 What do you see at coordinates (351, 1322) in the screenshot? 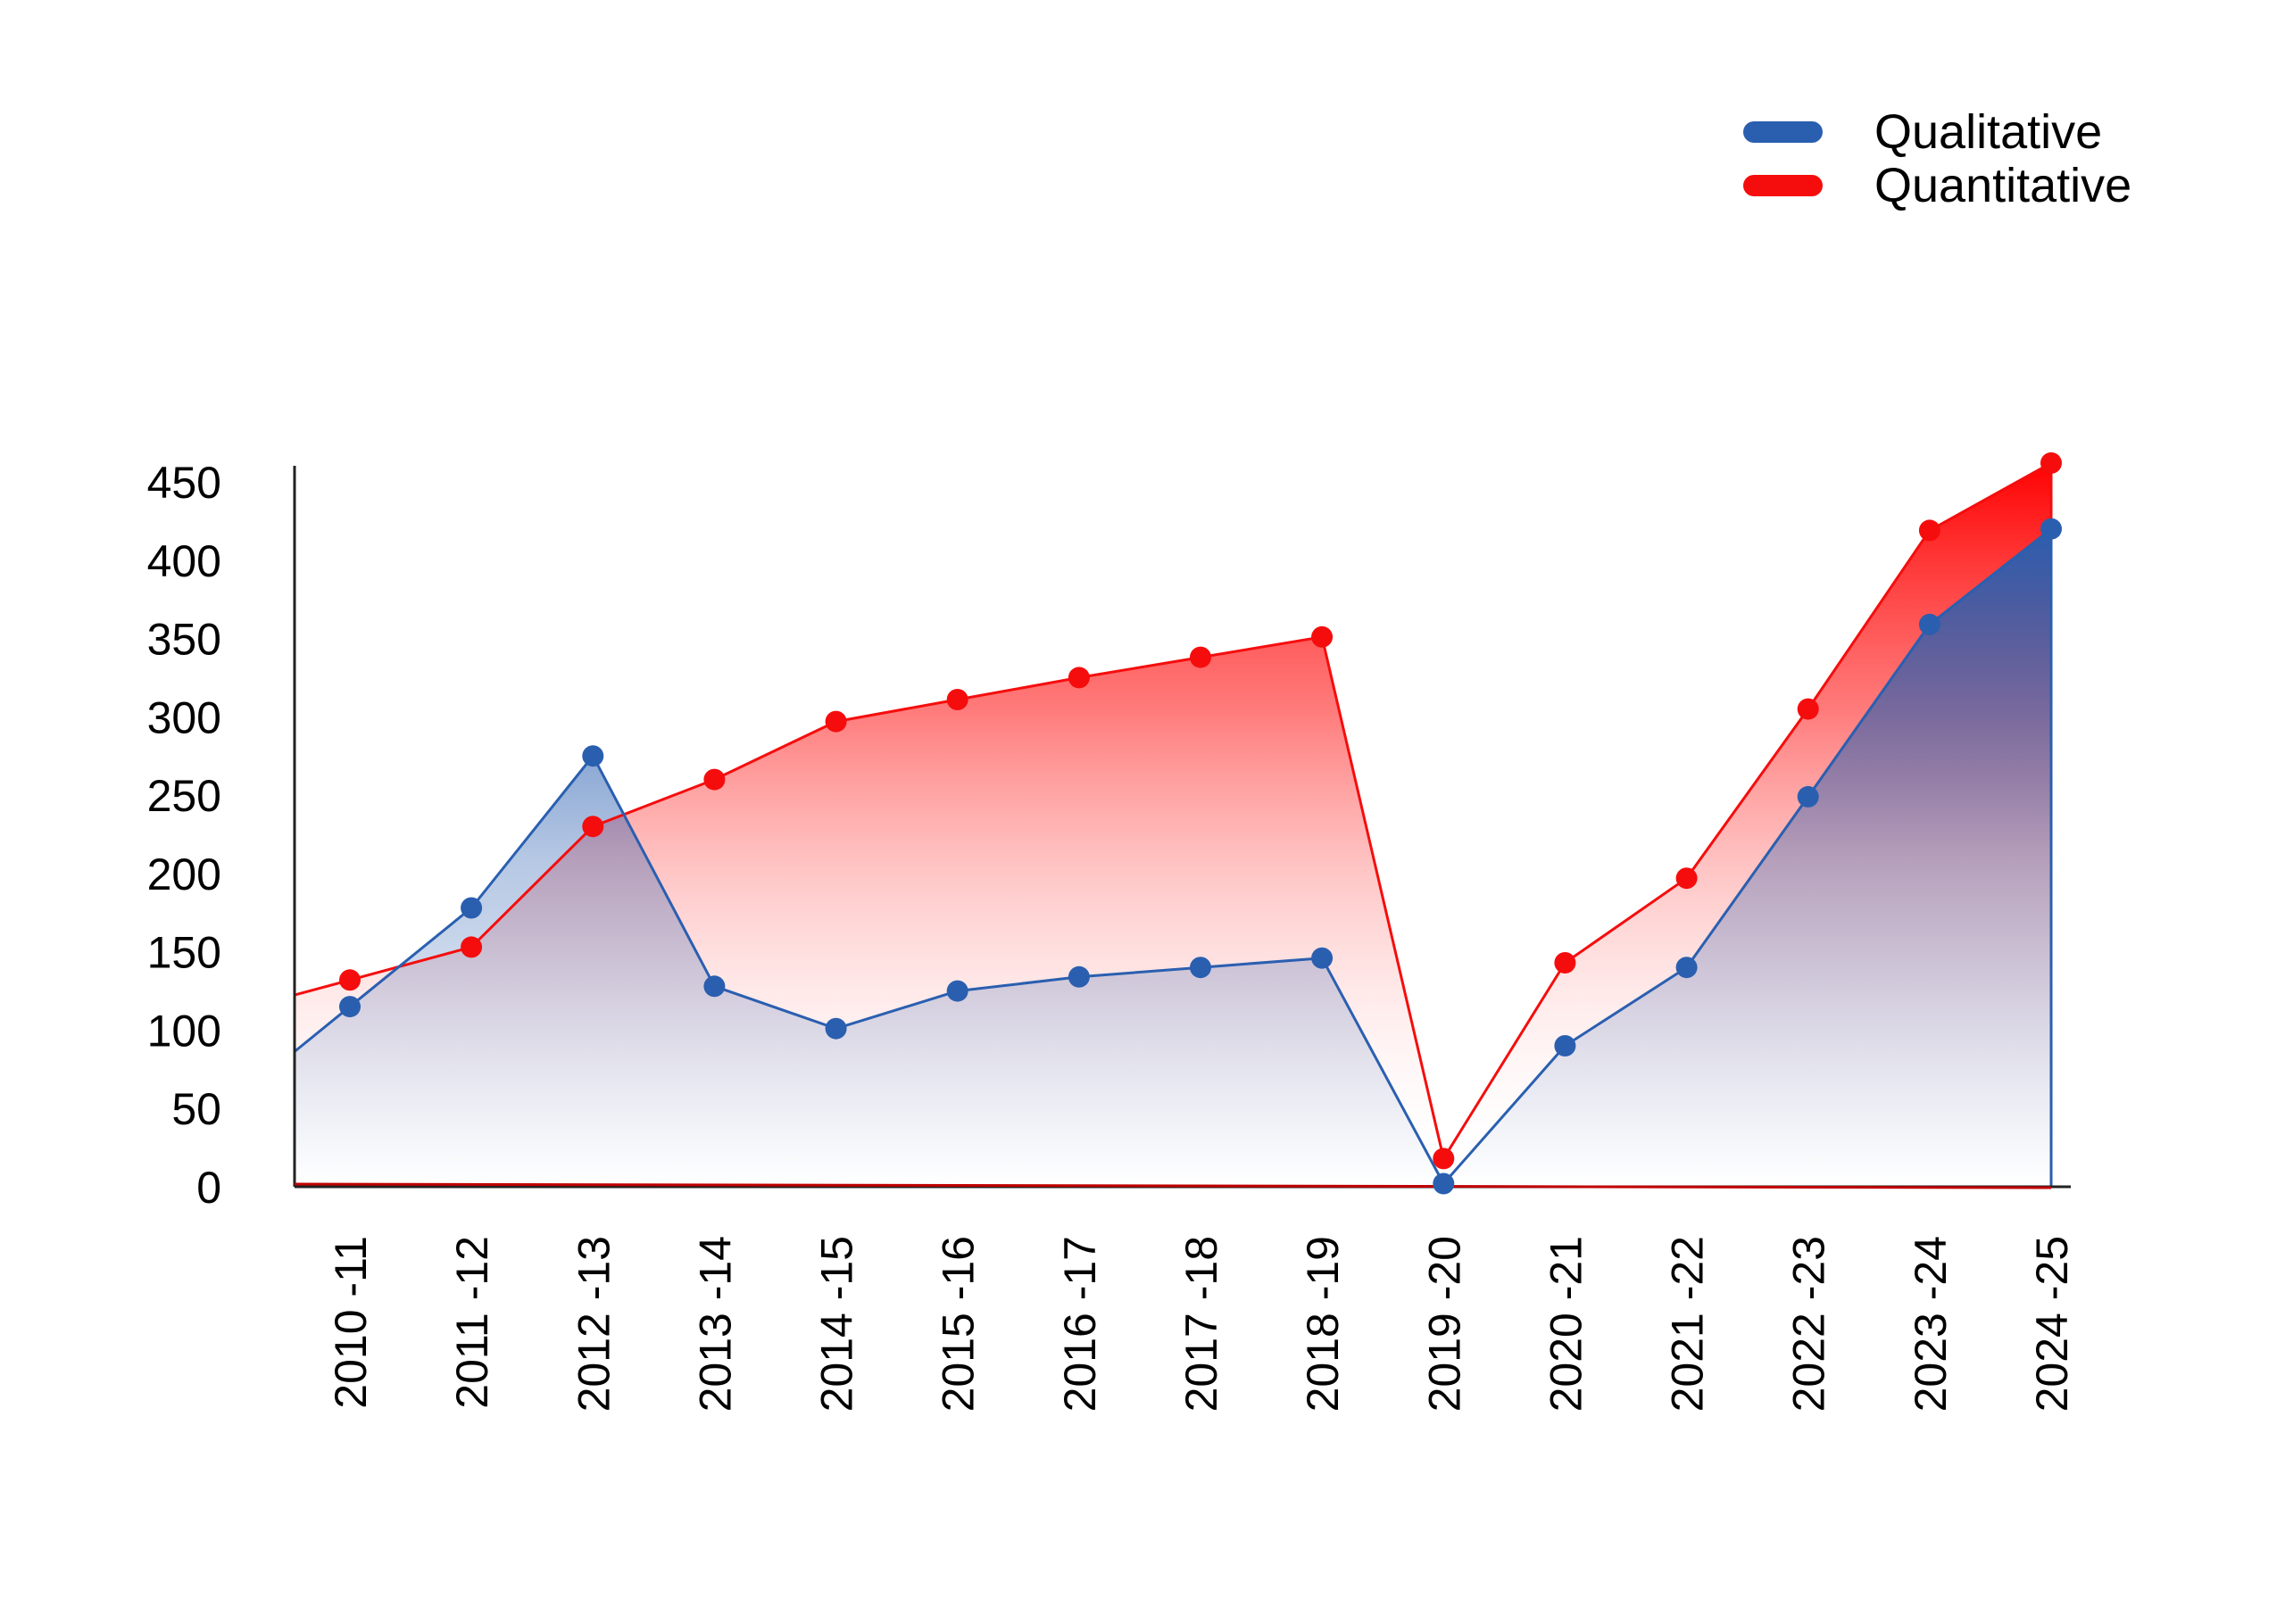
I see `x-tick-label: 2010 -11` at bounding box center [351, 1322].